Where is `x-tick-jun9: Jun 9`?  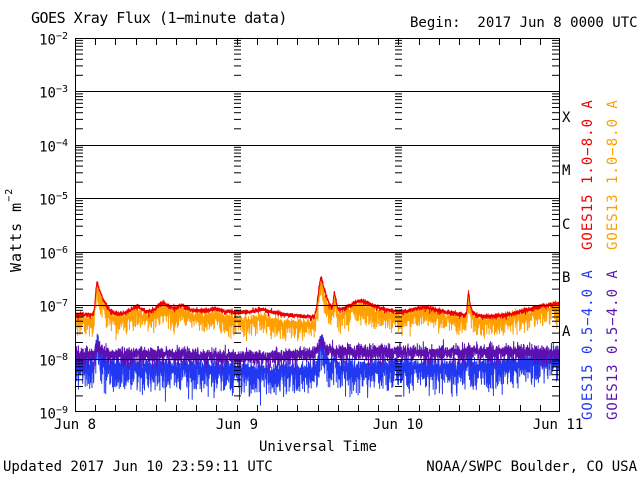 x-tick-jun9: Jun 9 is located at coordinates (237, 425).